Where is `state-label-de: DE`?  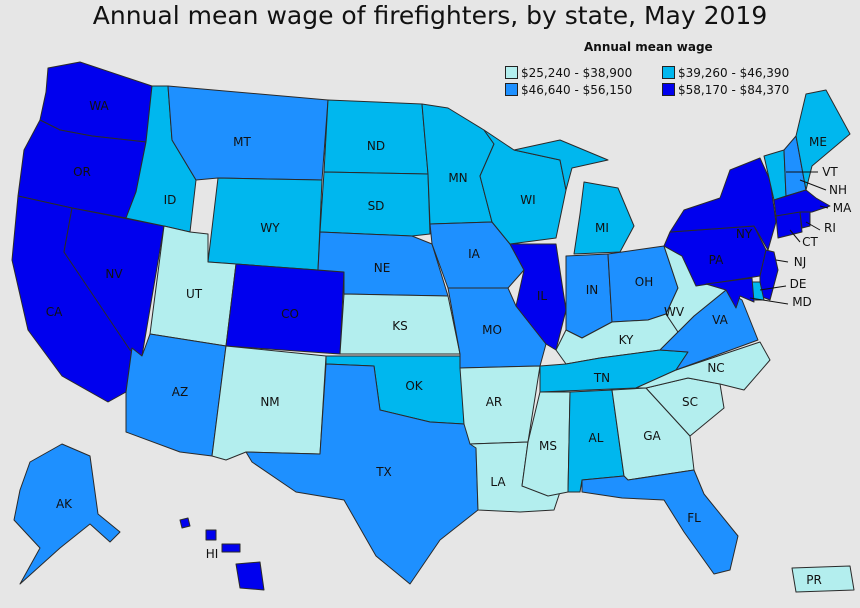 state-label-de: DE is located at coordinates (798, 284).